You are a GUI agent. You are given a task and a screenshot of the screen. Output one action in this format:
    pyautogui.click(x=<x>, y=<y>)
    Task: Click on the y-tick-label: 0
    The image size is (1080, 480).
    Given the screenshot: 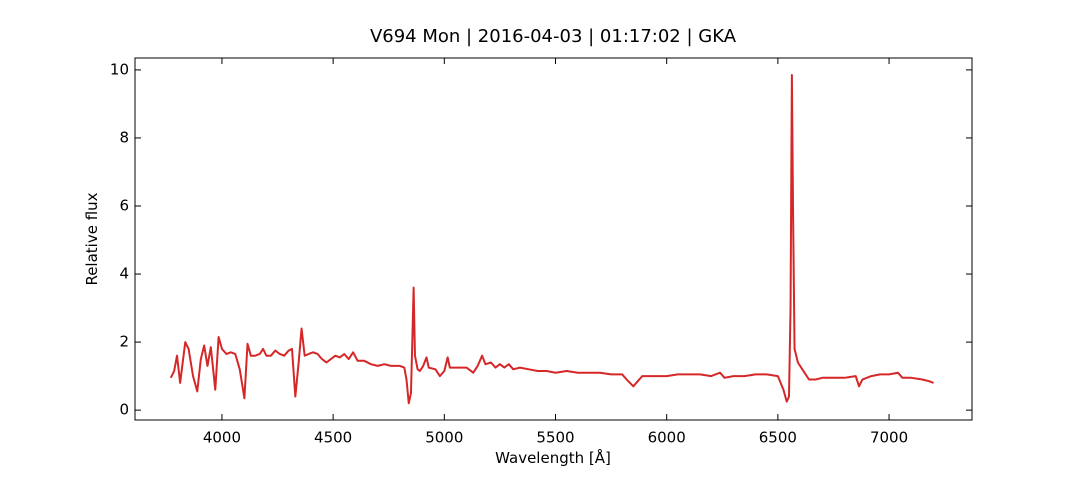 What is the action you would take?
    pyautogui.click(x=124, y=410)
    